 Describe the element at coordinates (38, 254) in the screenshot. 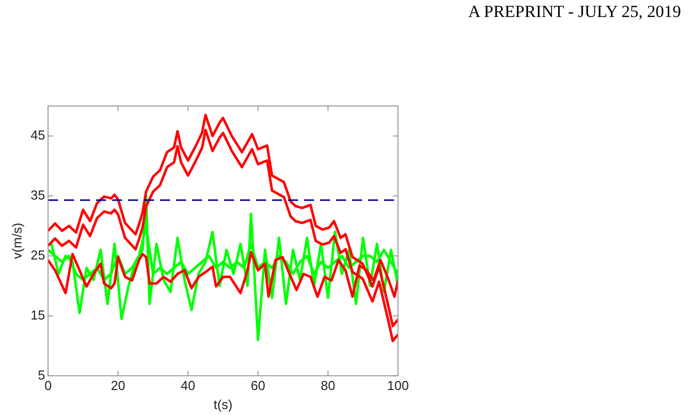

I see `y-tick-label: 25` at that location.